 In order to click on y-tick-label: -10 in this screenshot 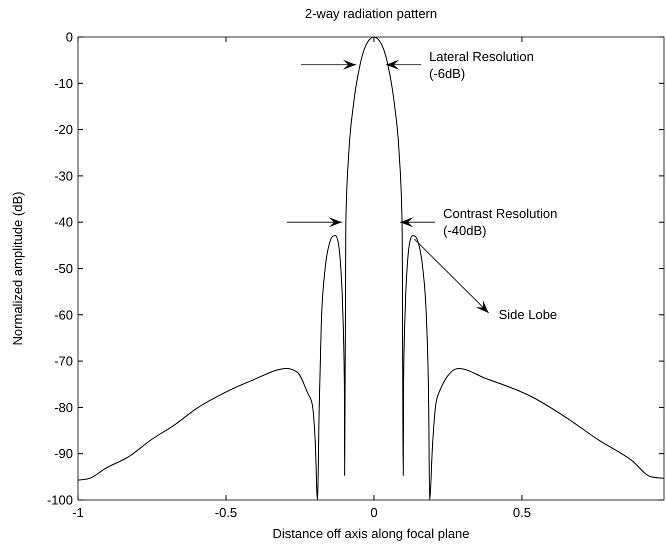, I will do `click(63, 83)`.